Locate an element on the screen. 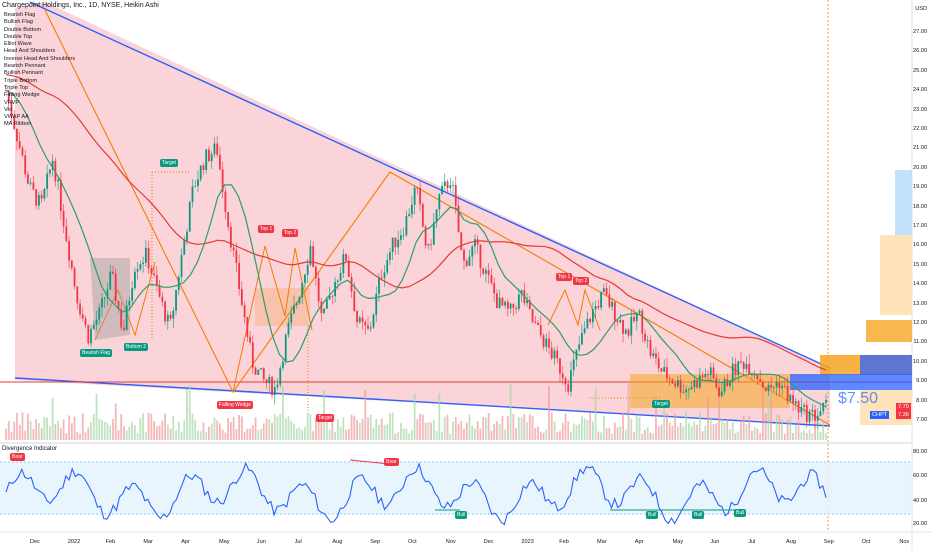 This screenshot has height=550, width=932. legend-item: Bearish Flag is located at coordinates (20, 15).